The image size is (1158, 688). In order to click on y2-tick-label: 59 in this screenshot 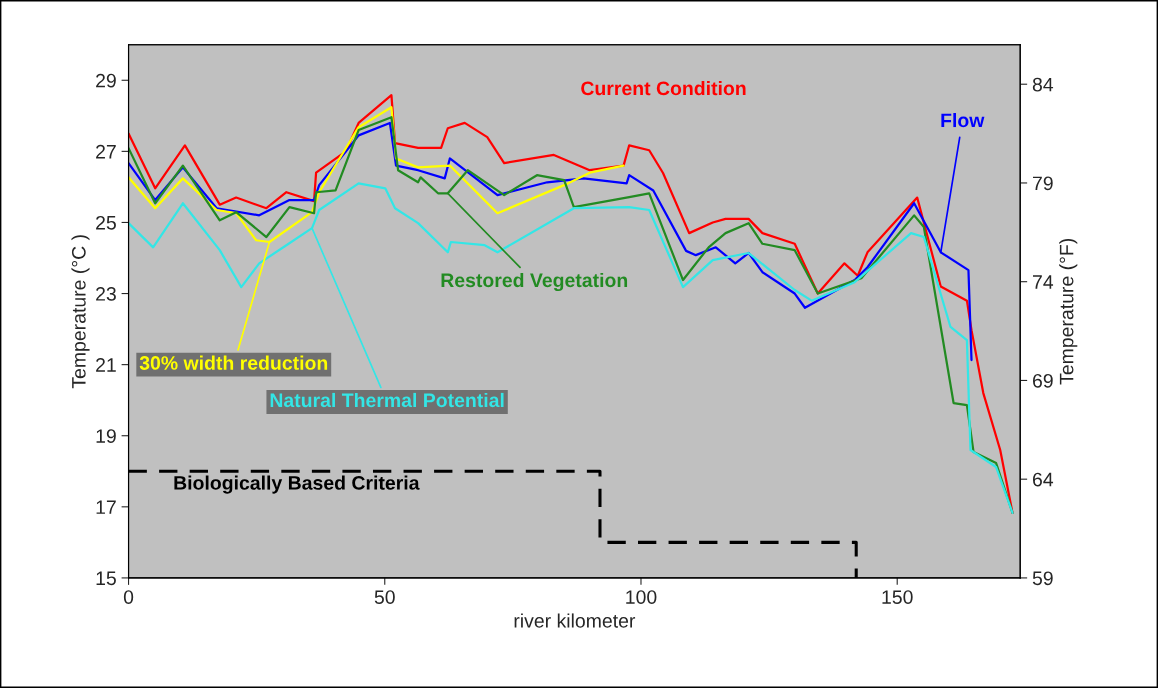, I will do `click(1042, 578)`.